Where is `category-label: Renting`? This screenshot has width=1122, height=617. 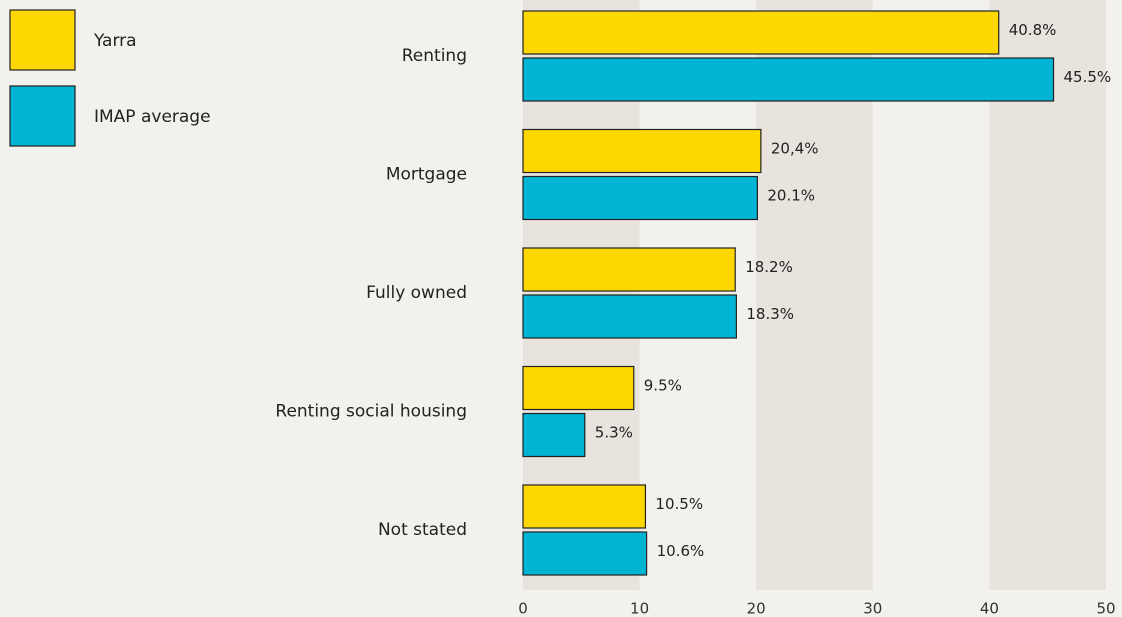
category-label: Renting is located at coordinates (434, 56).